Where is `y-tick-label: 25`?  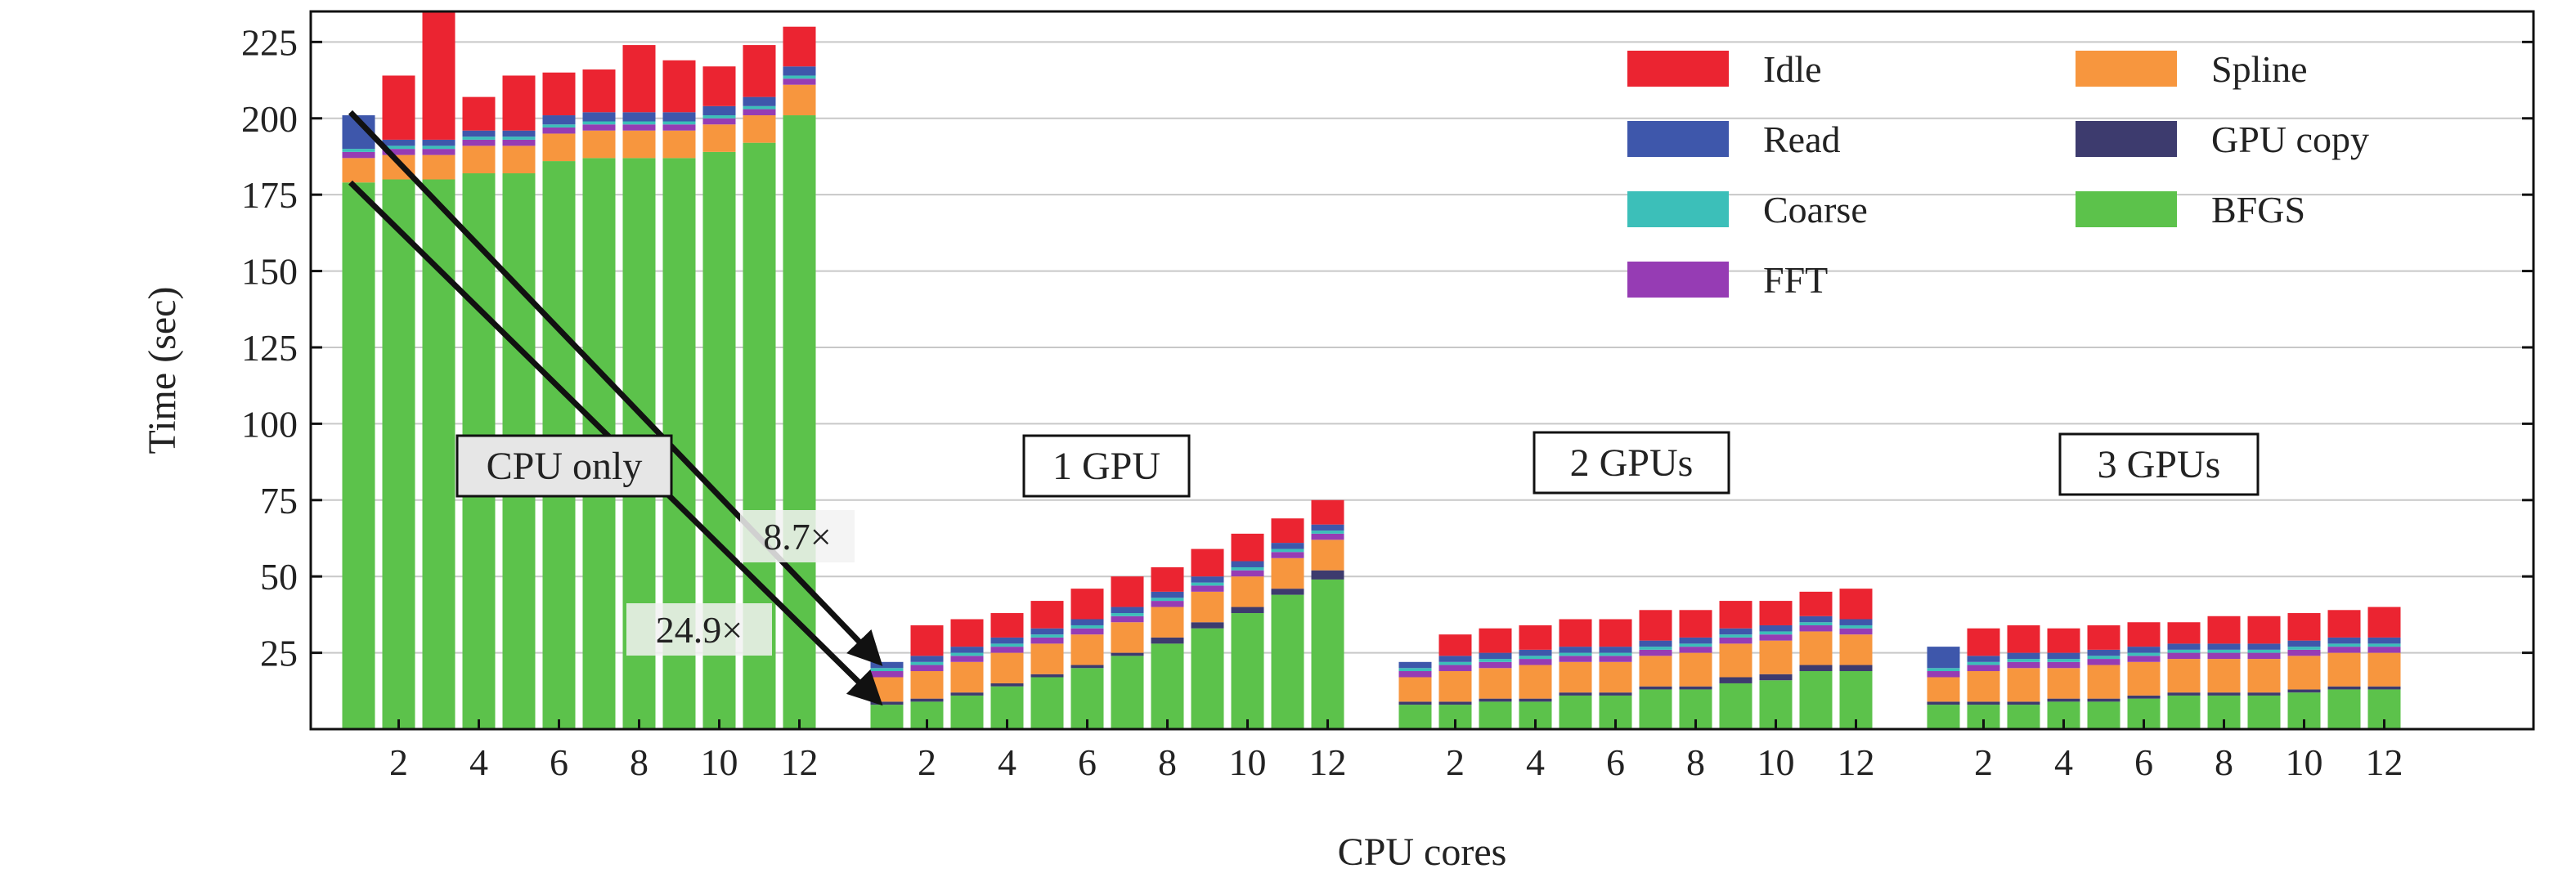
y-tick-label: 25 is located at coordinates (279, 653).